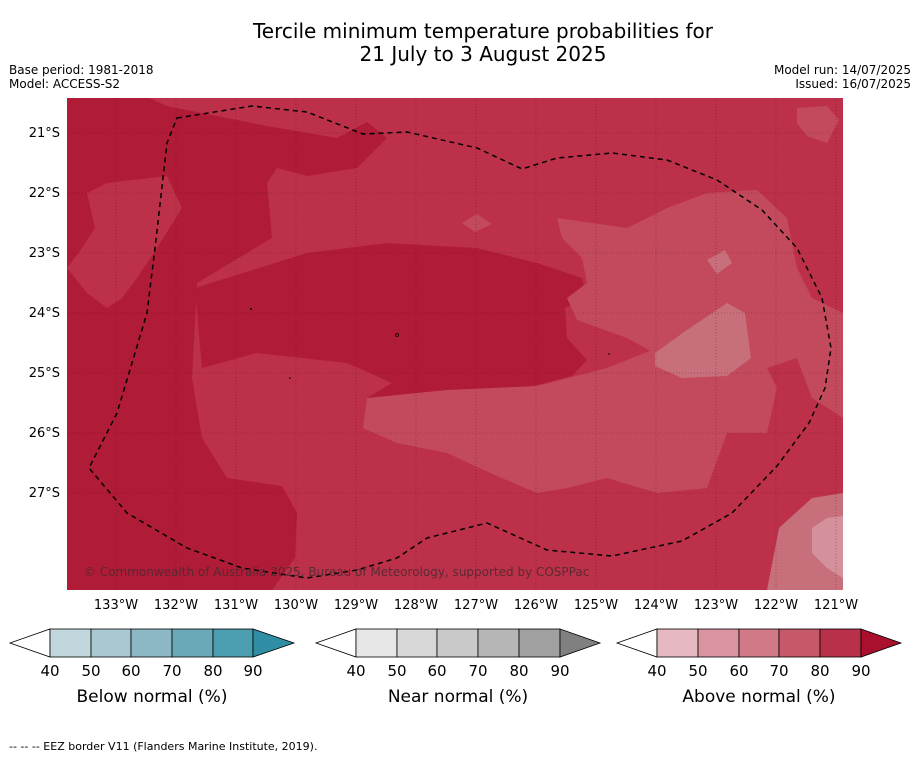  What do you see at coordinates (477, 223) in the screenshot?
I see `map-region-light-speck` at bounding box center [477, 223].